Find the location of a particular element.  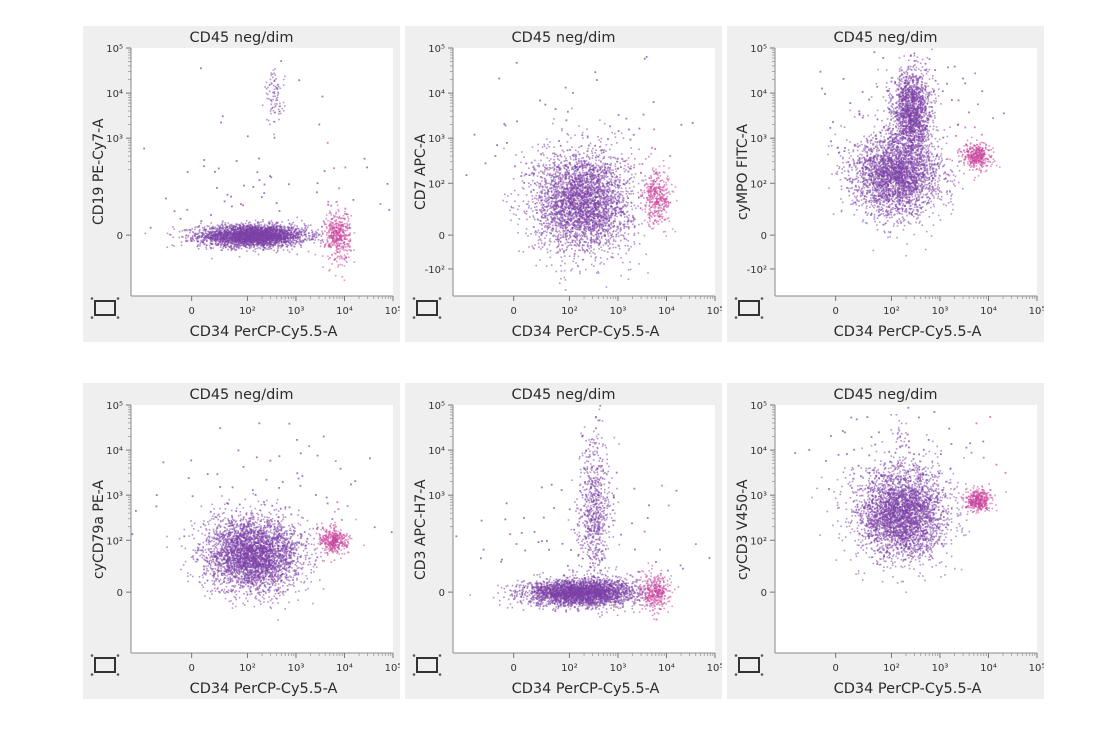

y-axis-label: CD19 PE-Cy7-A is located at coordinates (99, 172).